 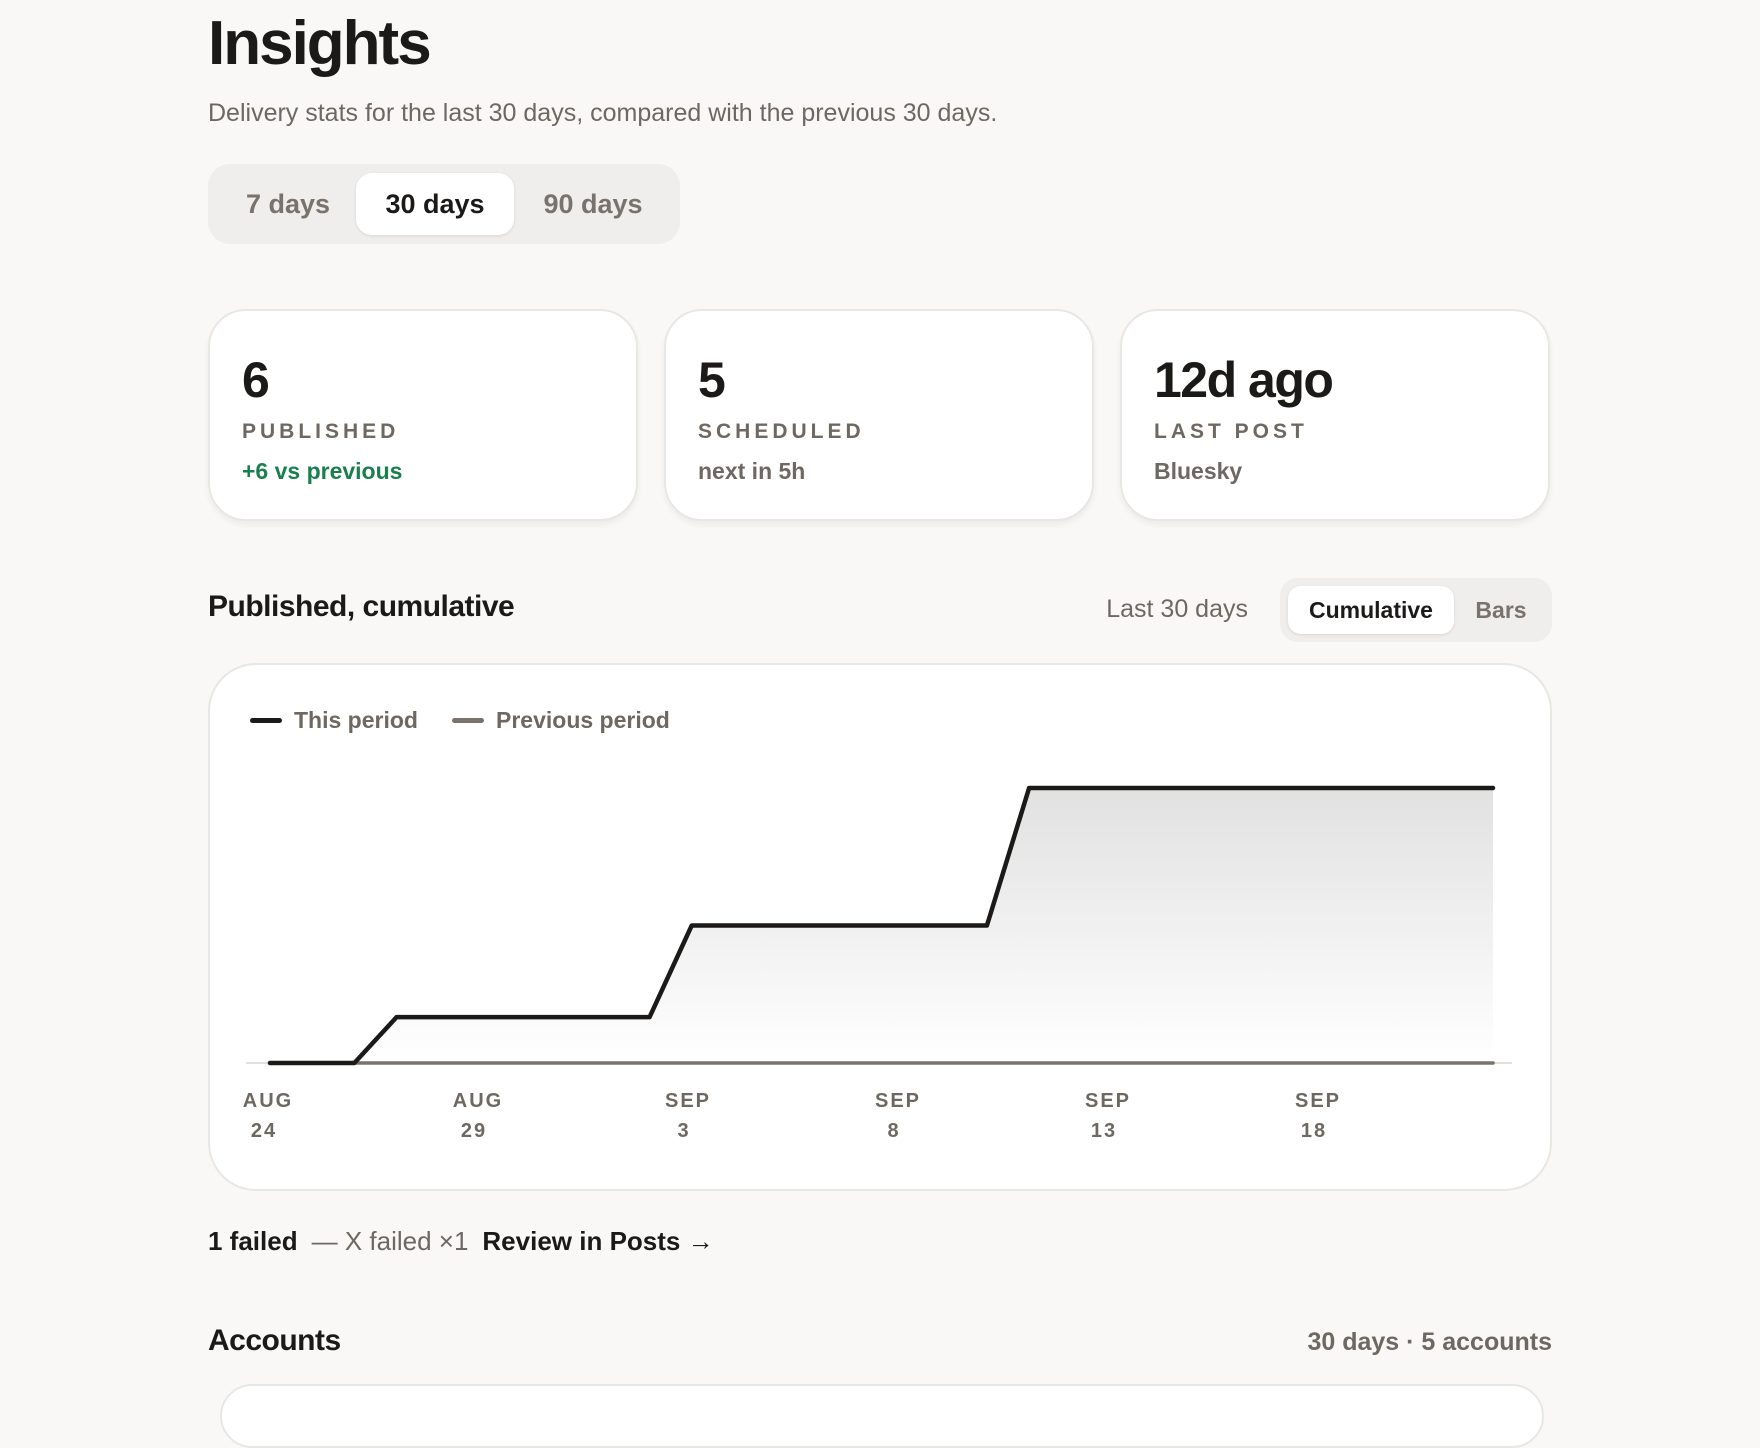 What do you see at coordinates (879, 415) in the screenshot?
I see `stat-card-scheduled: 5 SCHEDULED next in 5h` at bounding box center [879, 415].